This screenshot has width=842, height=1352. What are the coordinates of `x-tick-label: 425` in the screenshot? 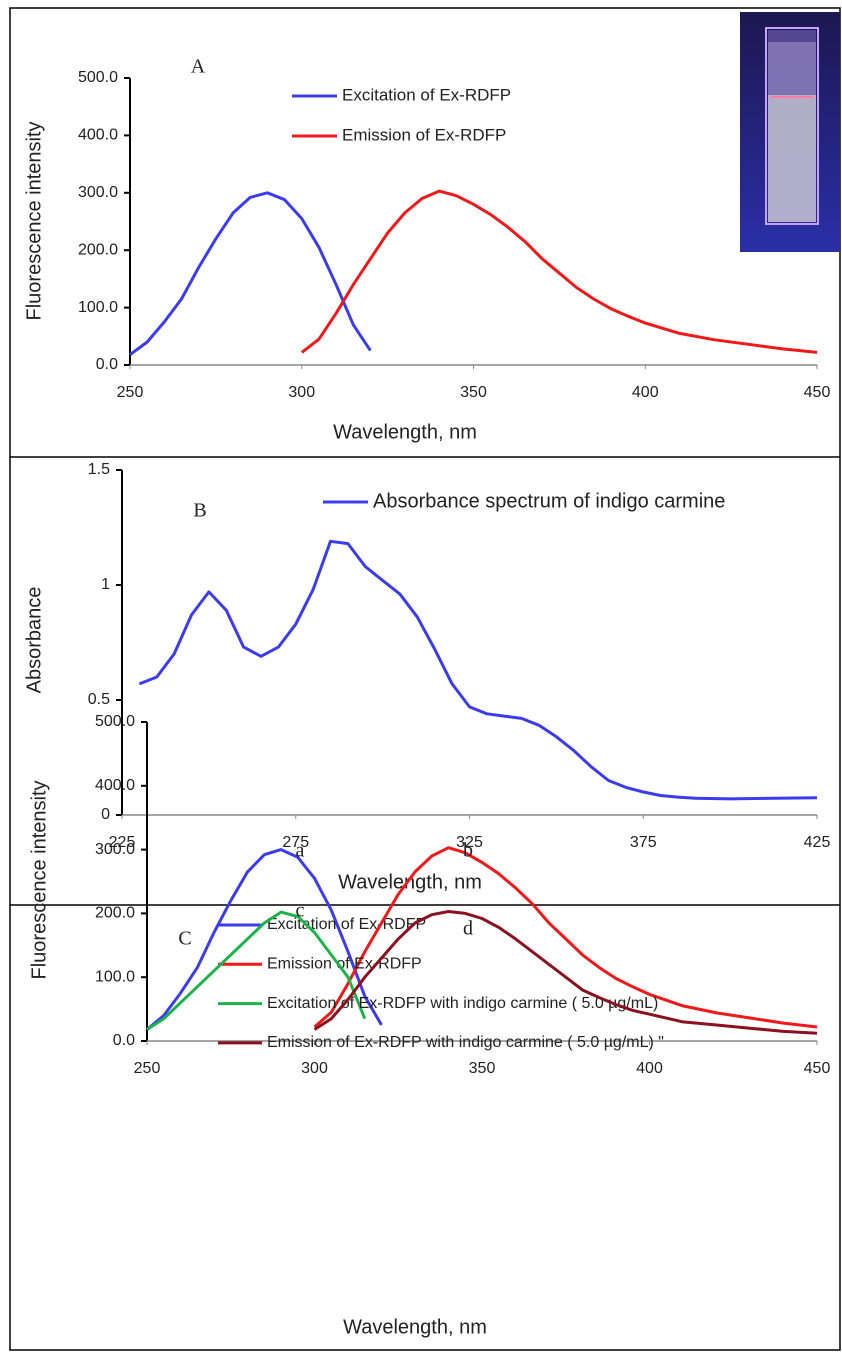 It's located at (817, 842).